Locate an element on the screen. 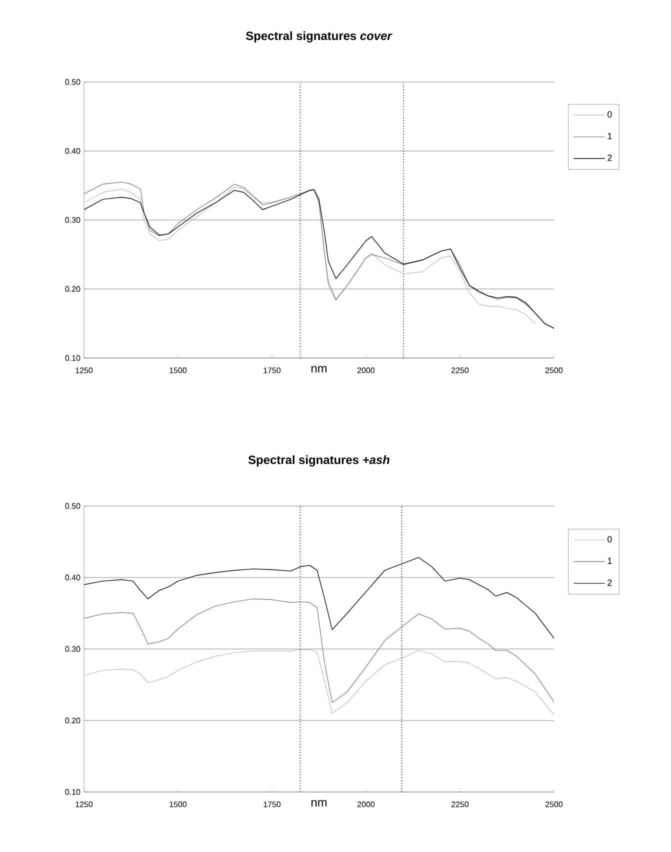 Image resolution: width=671 pixels, height=852 pixels. chart-title: Spectral signatures cover is located at coordinates (319, 36).